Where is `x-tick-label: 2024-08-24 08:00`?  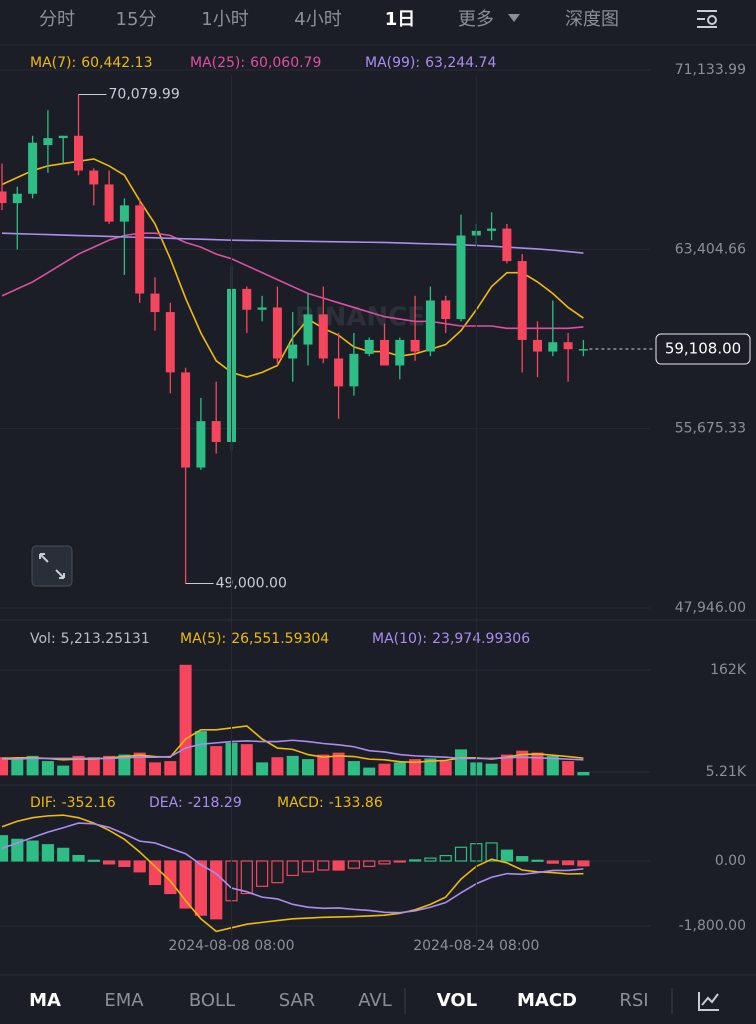
x-tick-label: 2024-08-24 08:00 is located at coordinates (476, 946).